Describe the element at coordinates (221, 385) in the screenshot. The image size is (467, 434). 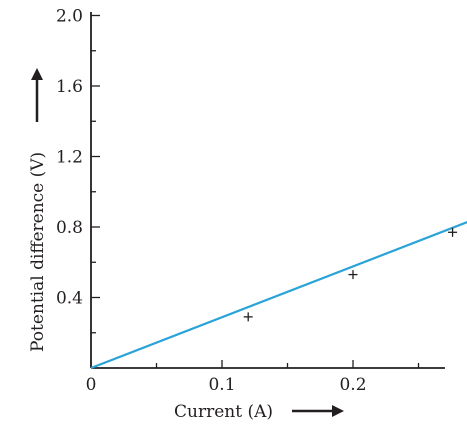
I see `x-tick-label: 0.1` at that location.